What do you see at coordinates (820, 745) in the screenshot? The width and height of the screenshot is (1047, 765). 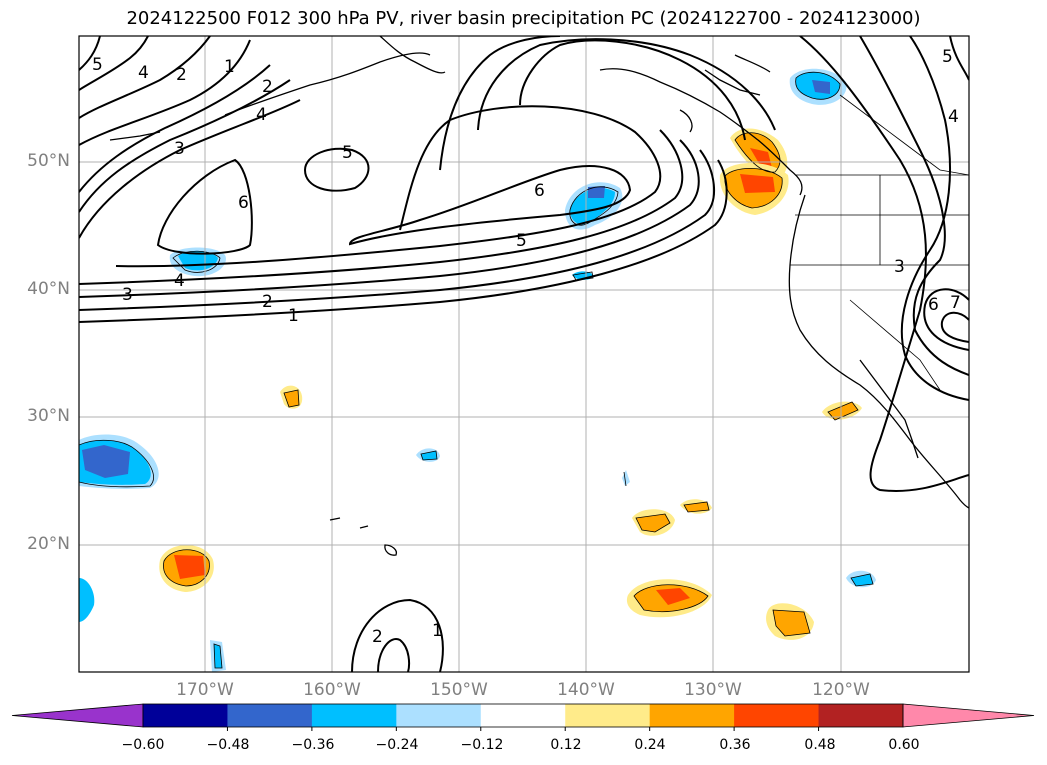 I see `colorbar-tick-label: 0.48` at bounding box center [820, 745].